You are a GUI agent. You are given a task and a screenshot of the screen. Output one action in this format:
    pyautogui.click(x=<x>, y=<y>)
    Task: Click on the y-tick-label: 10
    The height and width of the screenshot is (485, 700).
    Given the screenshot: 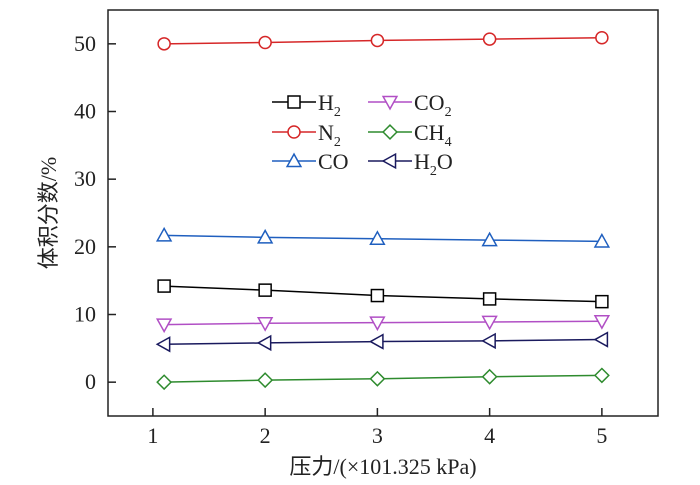 What is the action you would take?
    pyautogui.click(x=85, y=314)
    